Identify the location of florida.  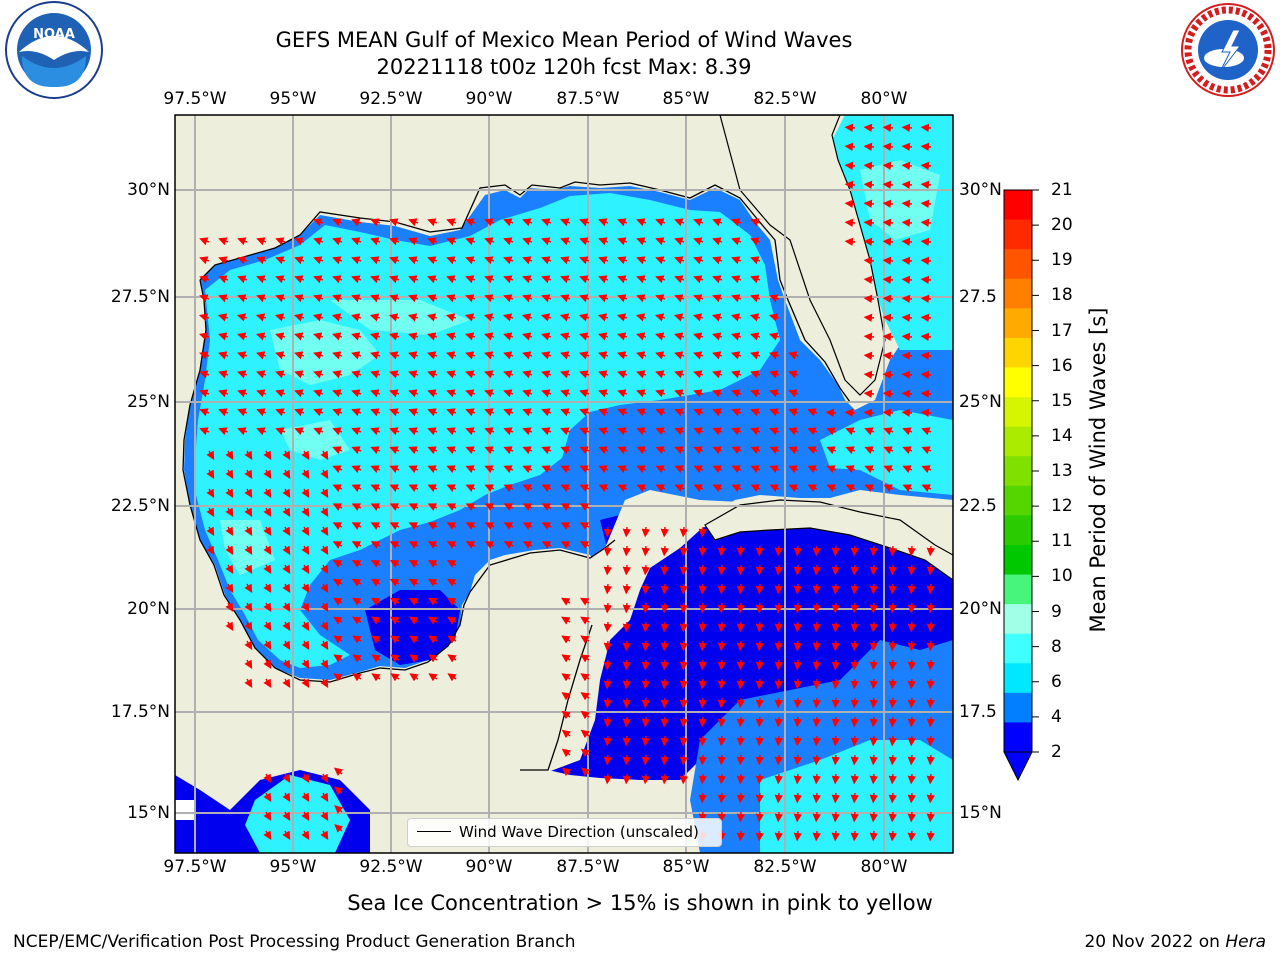
(802, 255).